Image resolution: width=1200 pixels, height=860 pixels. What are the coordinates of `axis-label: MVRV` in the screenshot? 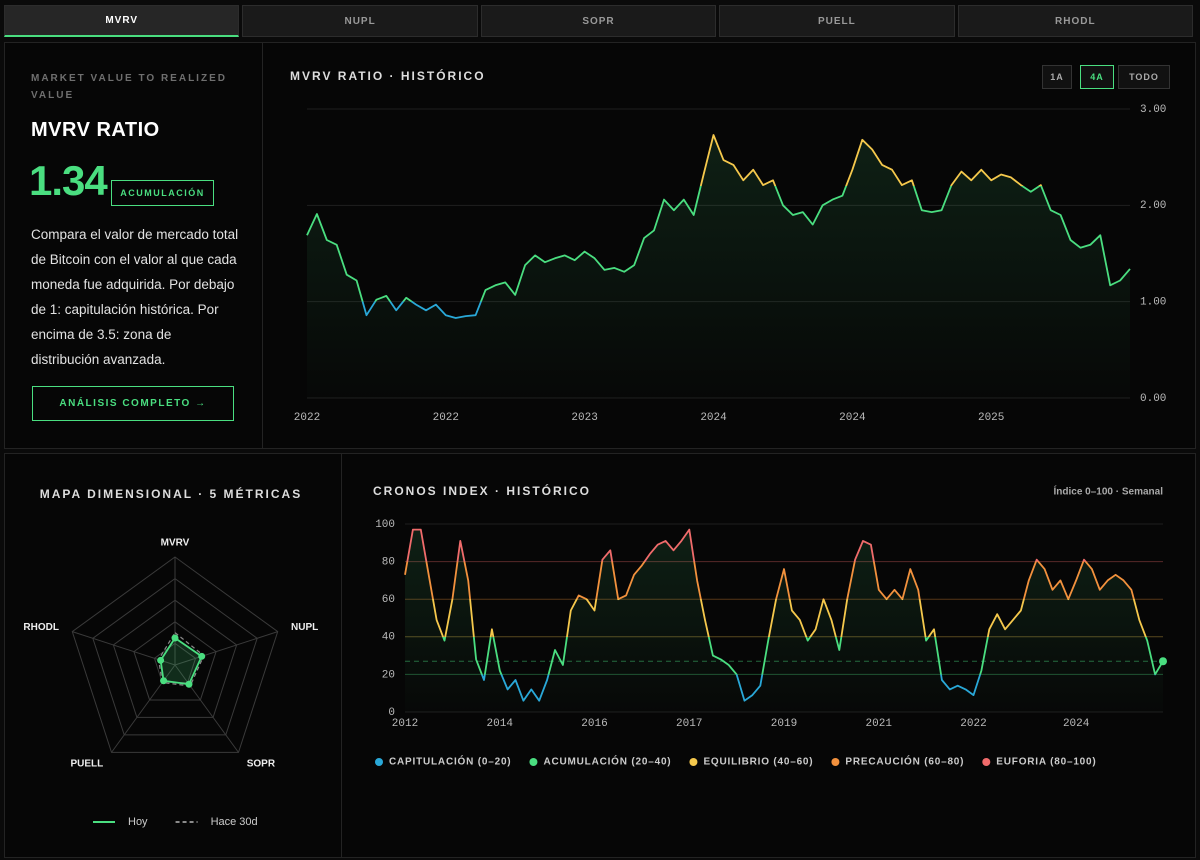 It's located at (175, 543).